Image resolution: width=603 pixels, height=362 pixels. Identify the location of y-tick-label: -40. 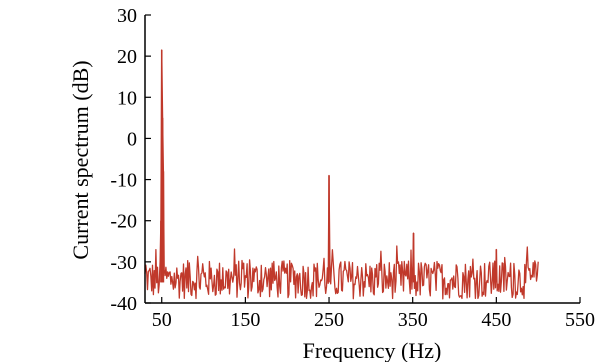
(123, 304).